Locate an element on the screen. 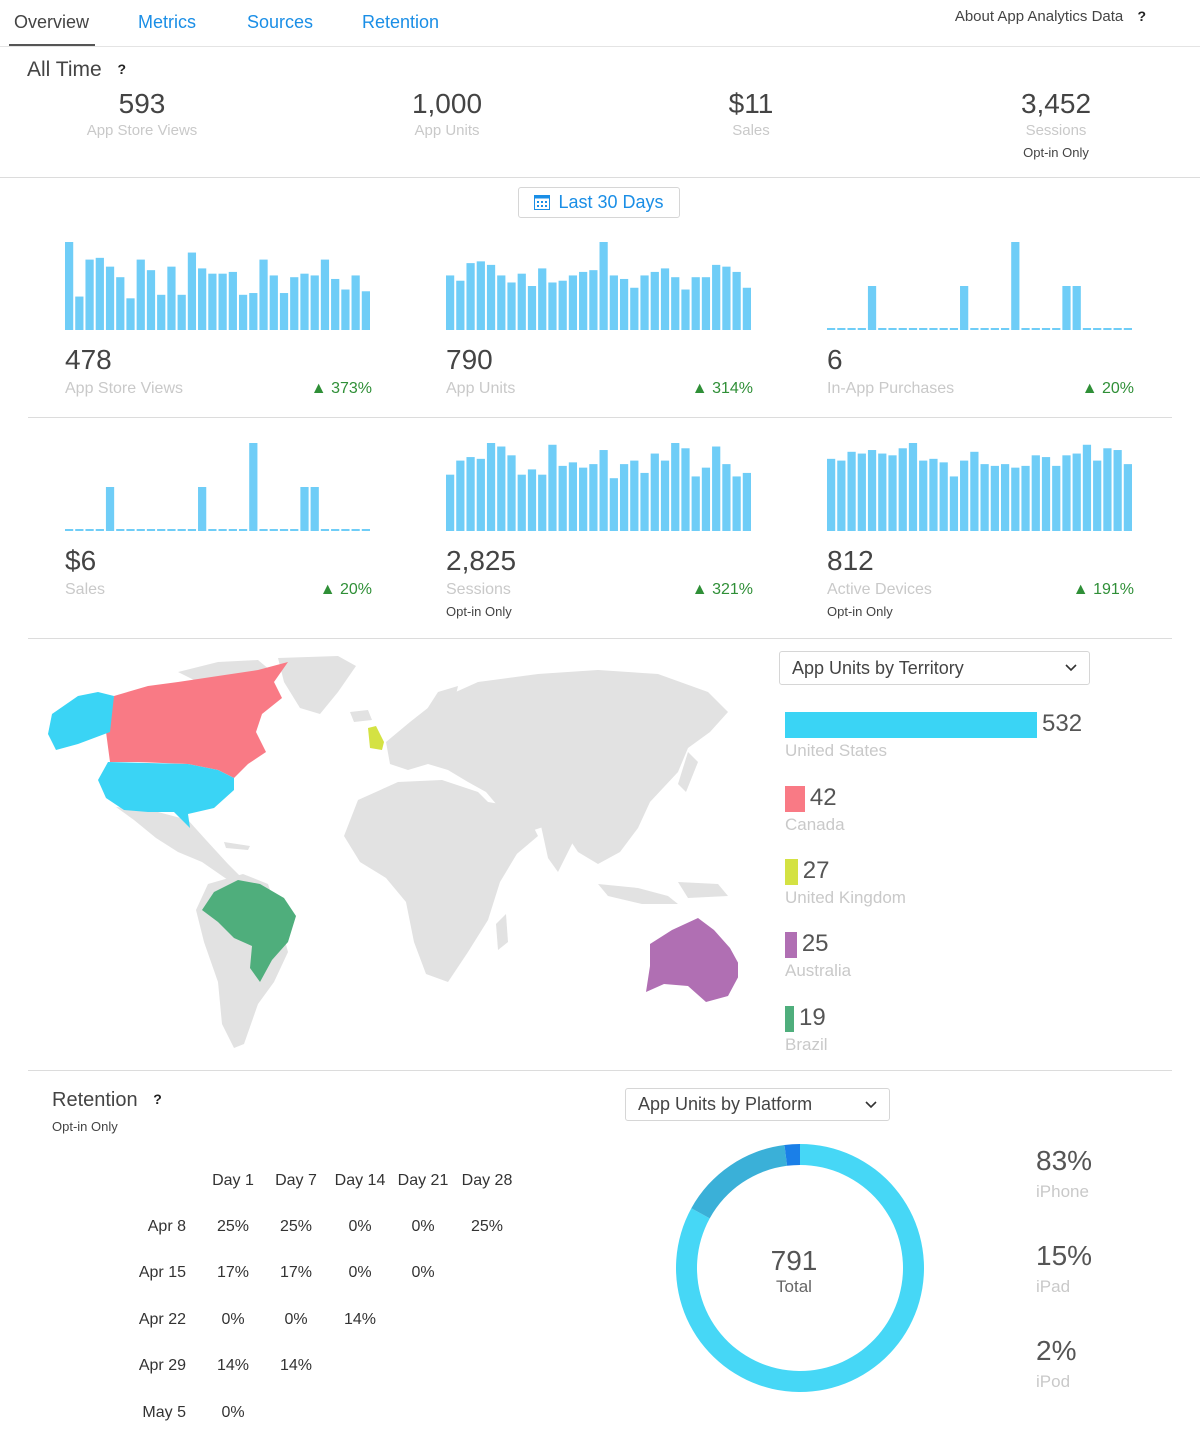 The width and height of the screenshot is (1200, 1431). retention-title: Retention ? is located at coordinates (107, 1100).